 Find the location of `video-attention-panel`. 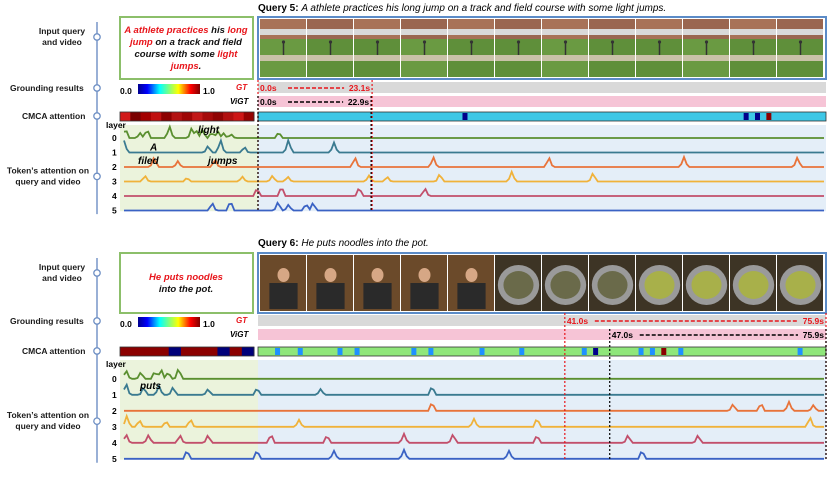

video-attention-panel is located at coordinates (542, 410).